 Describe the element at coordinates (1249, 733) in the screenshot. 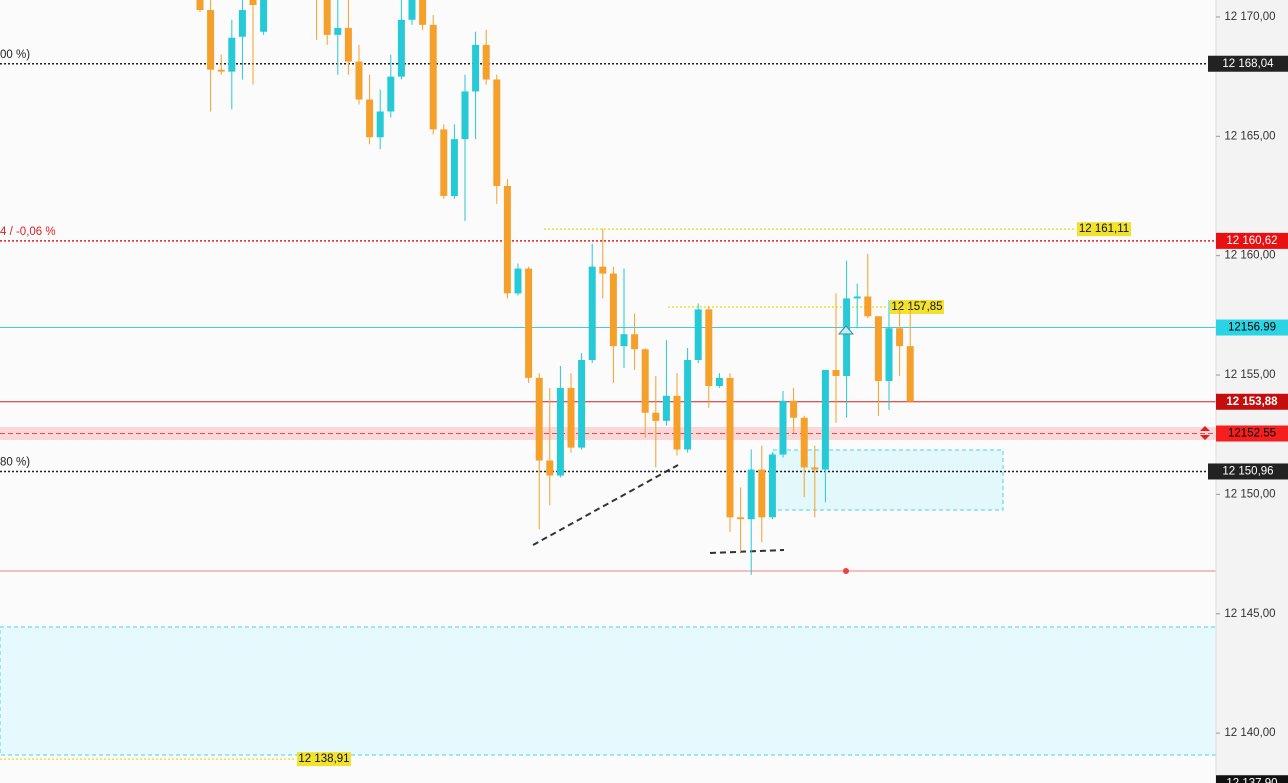

I see `y-tick-label: 12 140,00` at that location.